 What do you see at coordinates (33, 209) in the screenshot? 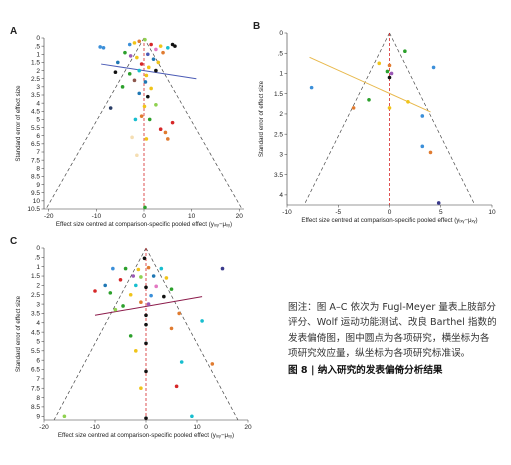
I see `y-tick-label: 10.5` at bounding box center [33, 209].